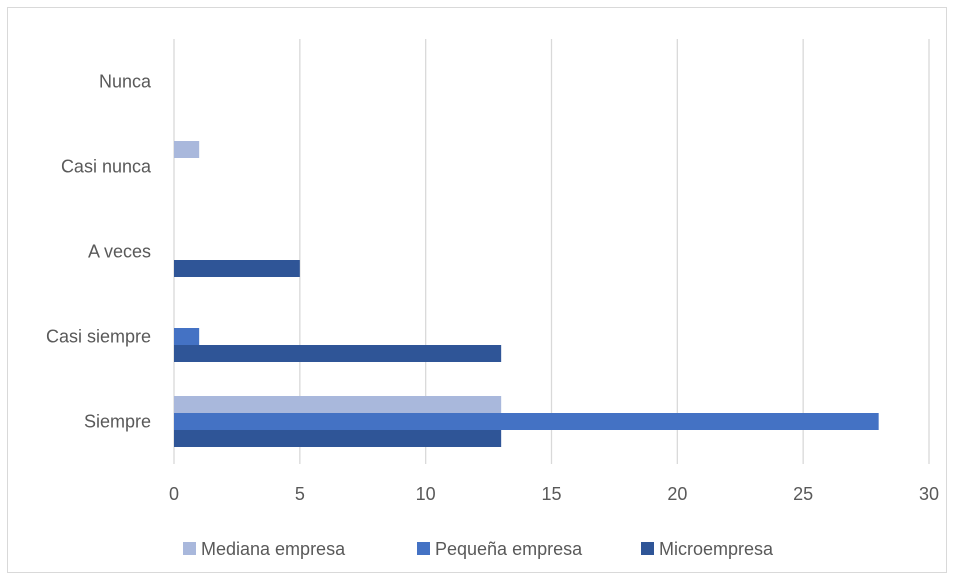 This screenshot has width=954, height=580. I want to click on x-tick-label: 15, so click(551, 494).